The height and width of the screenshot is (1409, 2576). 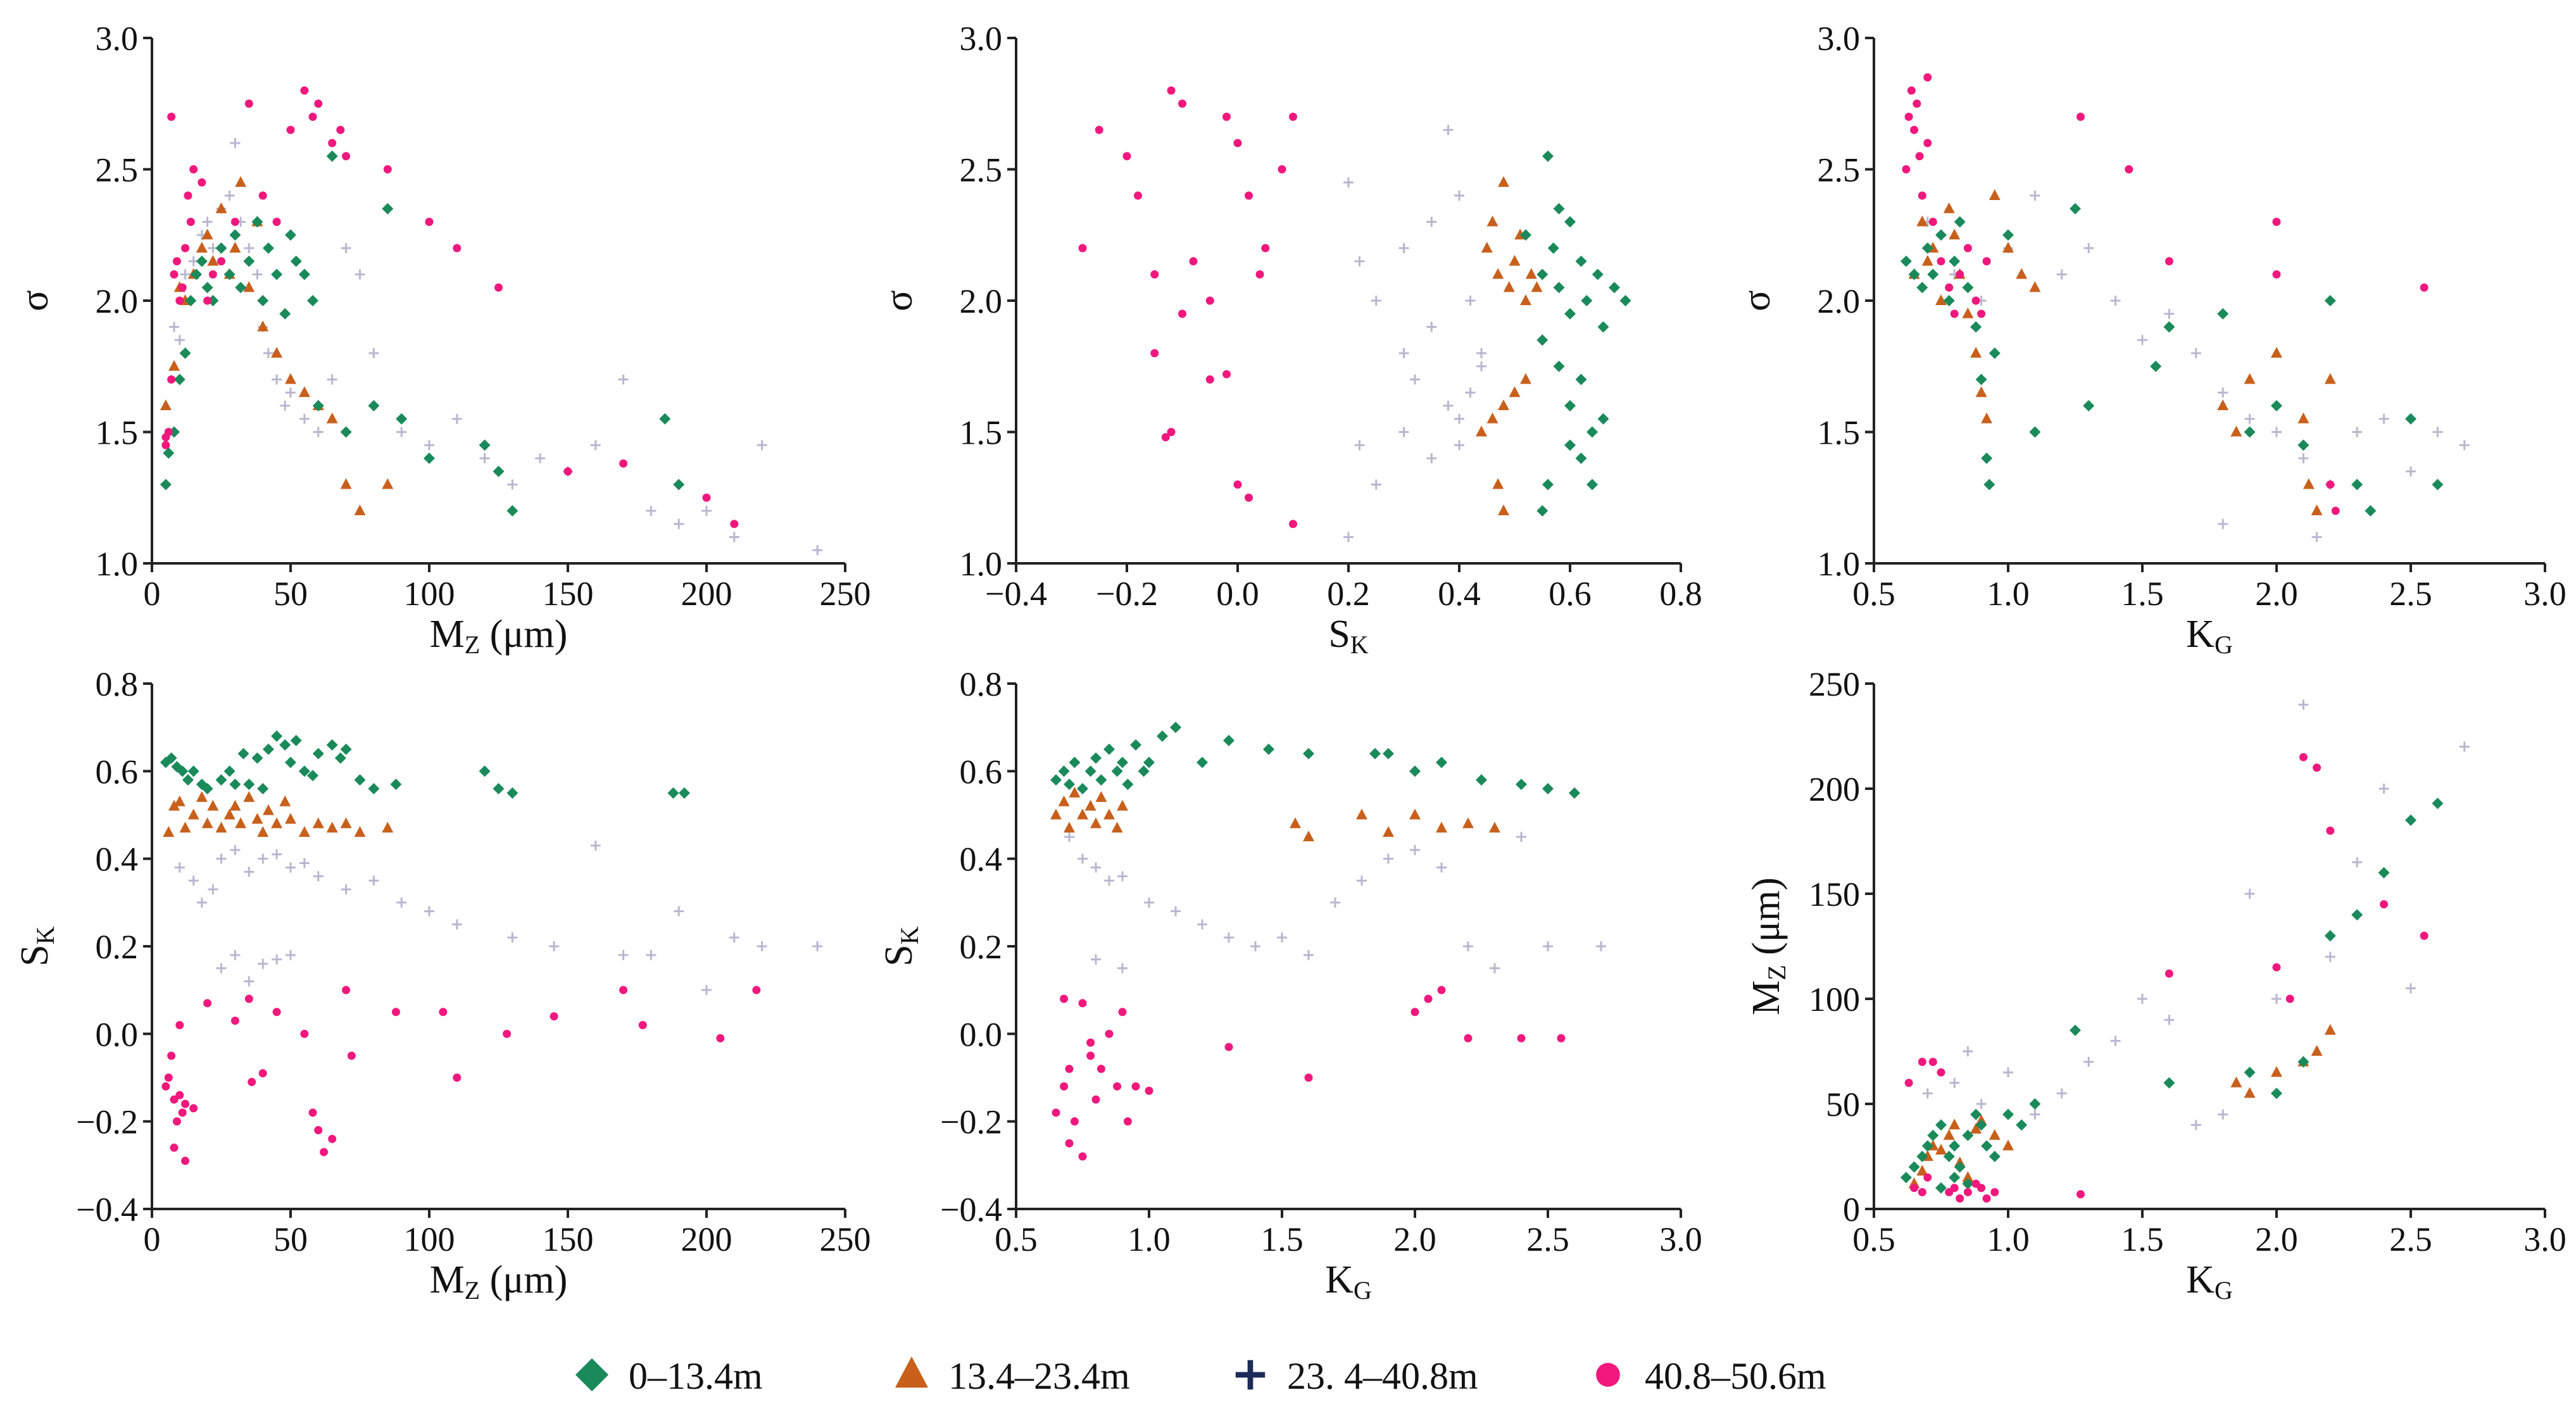 I want to click on x-tick-label: 0.0, so click(x=1237, y=594).